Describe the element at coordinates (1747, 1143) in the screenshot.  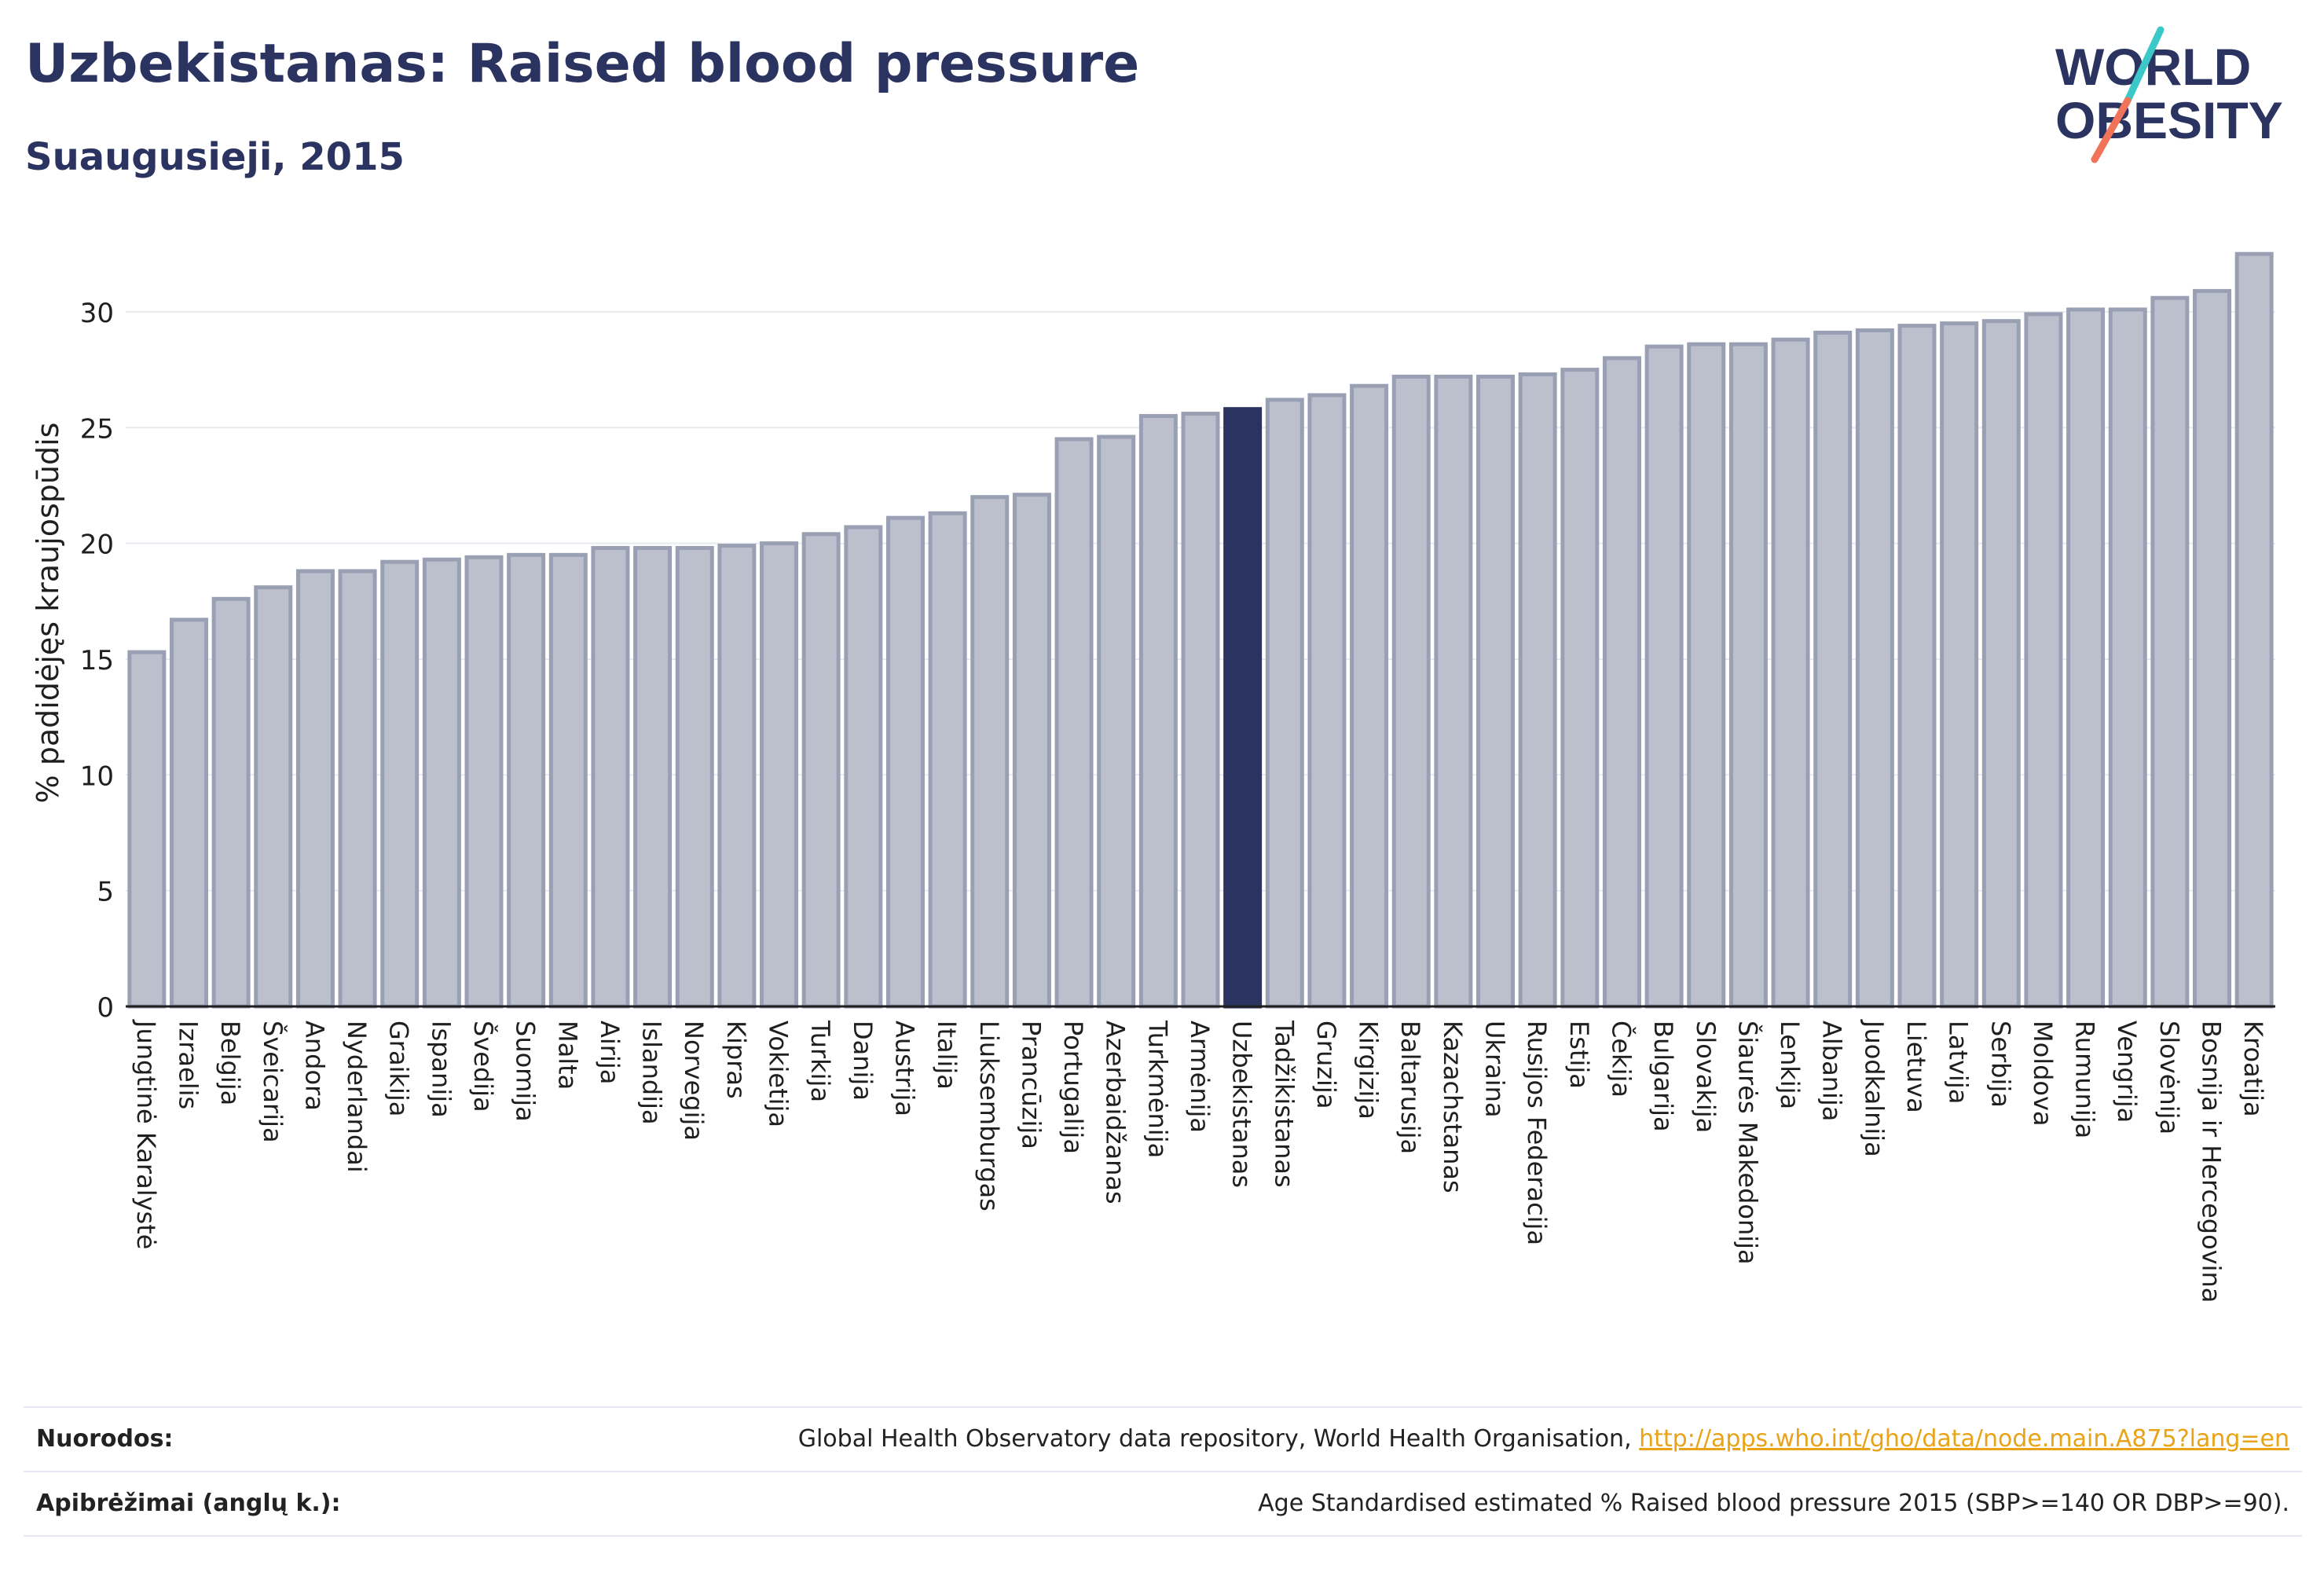
I see `x-tick-label: Šiaurės Makedonija` at that location.